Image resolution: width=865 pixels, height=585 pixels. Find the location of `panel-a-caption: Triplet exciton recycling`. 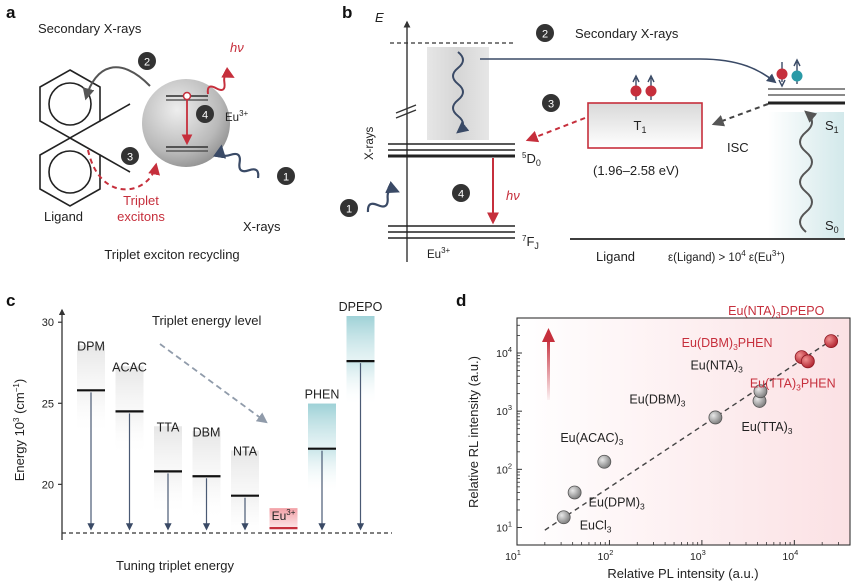

panel-a-caption: Triplet exciton recycling is located at coordinates (171, 254).